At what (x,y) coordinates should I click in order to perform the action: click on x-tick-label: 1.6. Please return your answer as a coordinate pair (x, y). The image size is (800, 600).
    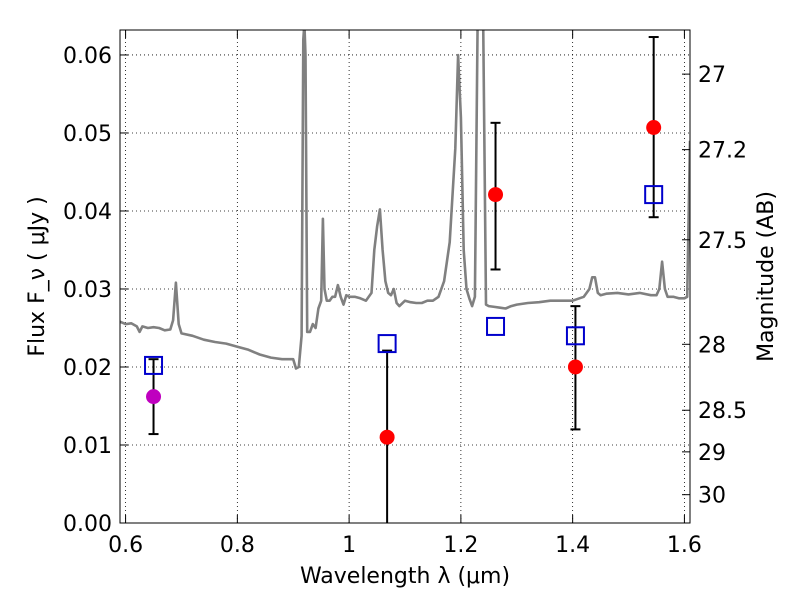
    Looking at the image, I should click on (684, 545).